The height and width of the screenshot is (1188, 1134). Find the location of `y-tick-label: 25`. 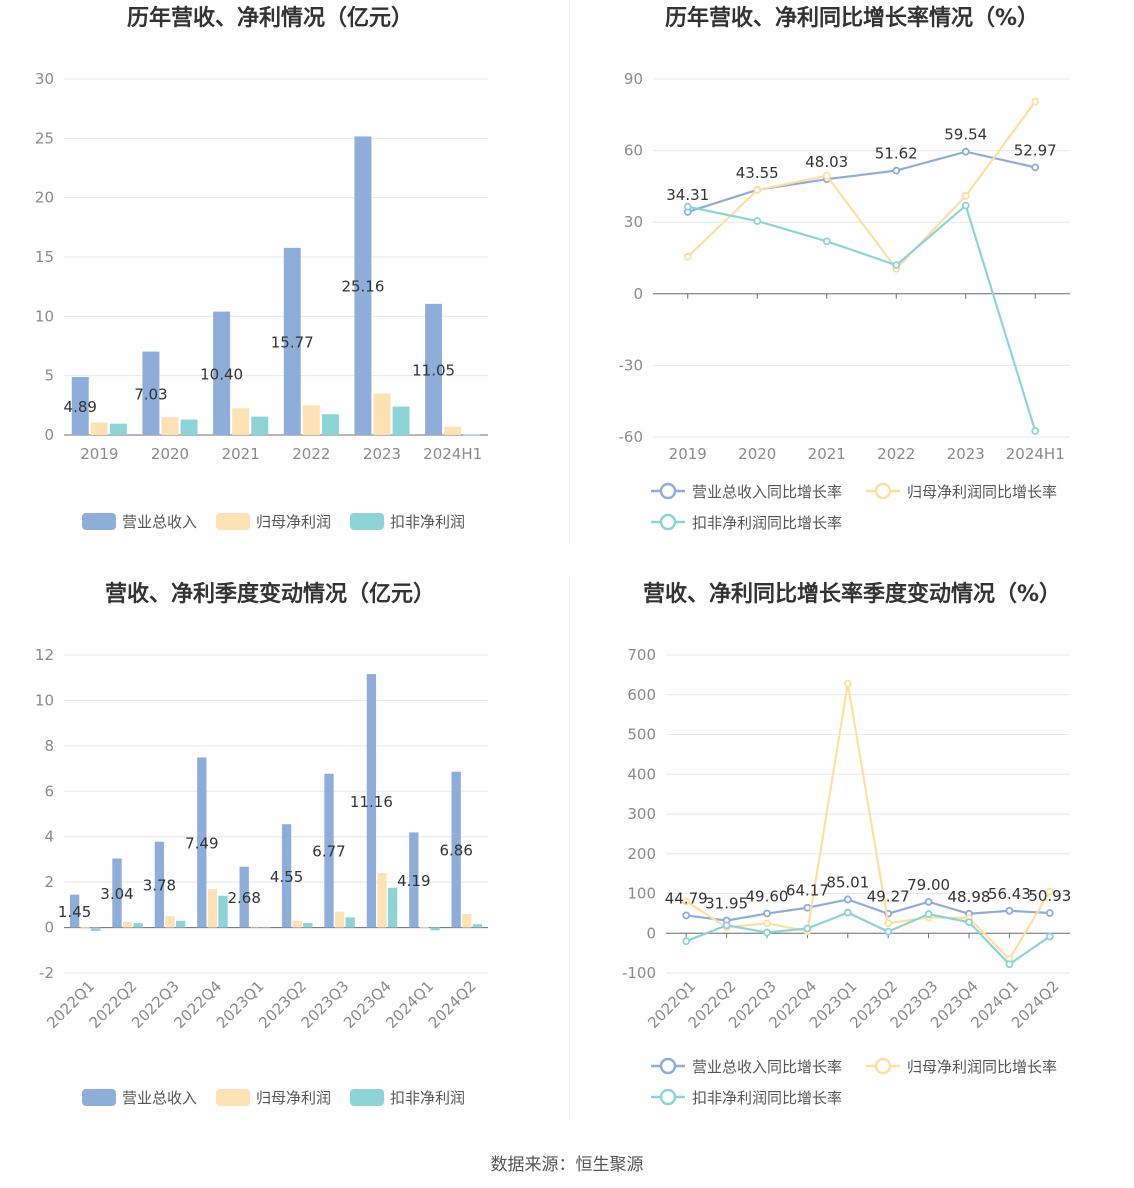

y-tick-label: 25 is located at coordinates (44, 138).